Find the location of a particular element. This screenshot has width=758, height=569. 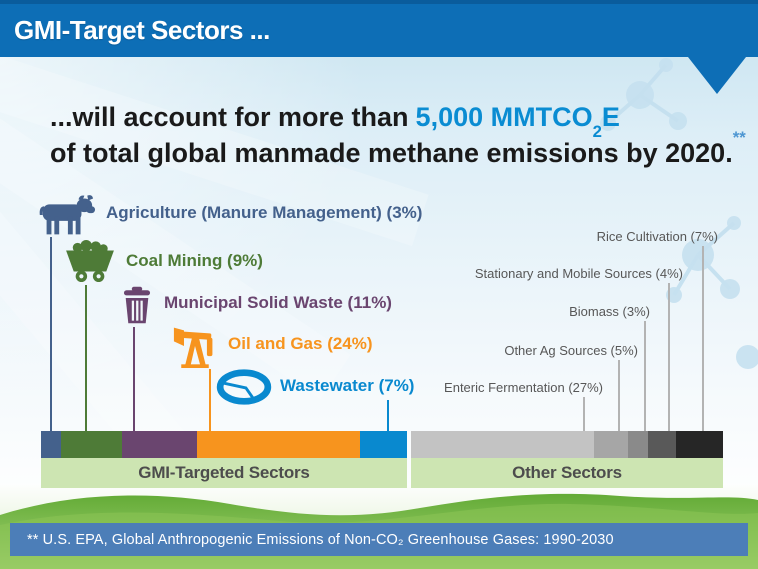

pumpjack-icon is located at coordinates (195, 348).